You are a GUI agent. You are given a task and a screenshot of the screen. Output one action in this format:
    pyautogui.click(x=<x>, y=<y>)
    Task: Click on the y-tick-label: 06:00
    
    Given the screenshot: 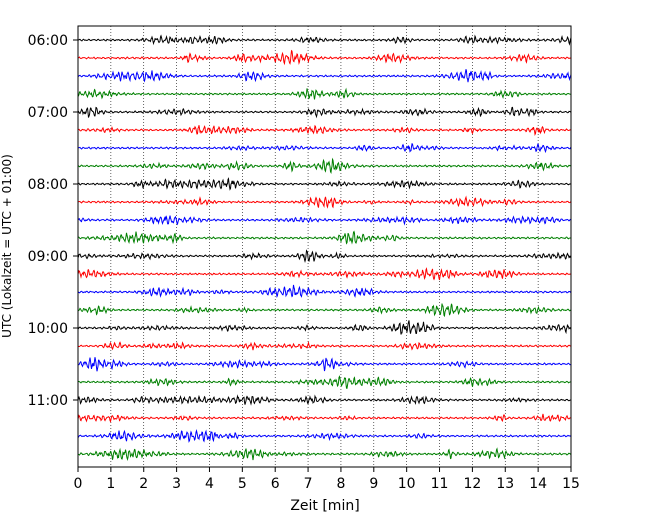 What is the action you would take?
    pyautogui.click(x=48, y=41)
    